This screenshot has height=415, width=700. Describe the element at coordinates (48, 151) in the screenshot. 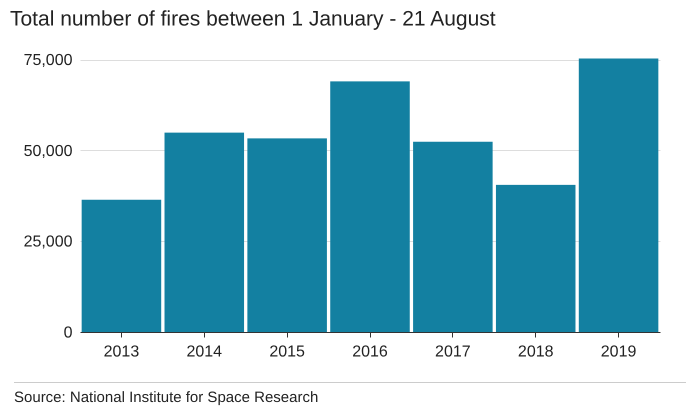

I see `y-tick-label: 50,000` at that location.